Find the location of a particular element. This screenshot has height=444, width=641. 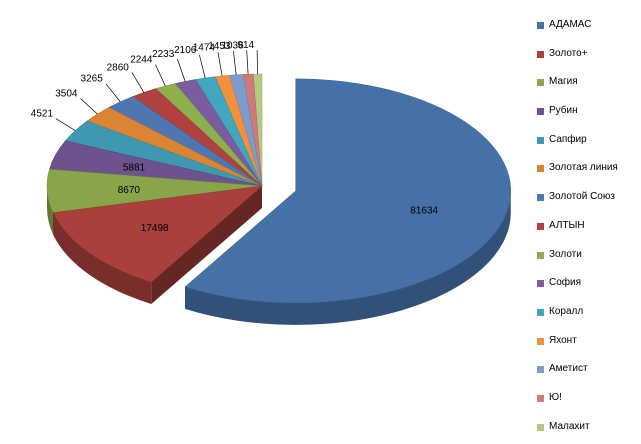

data-label: 2860 is located at coordinates (118, 67).